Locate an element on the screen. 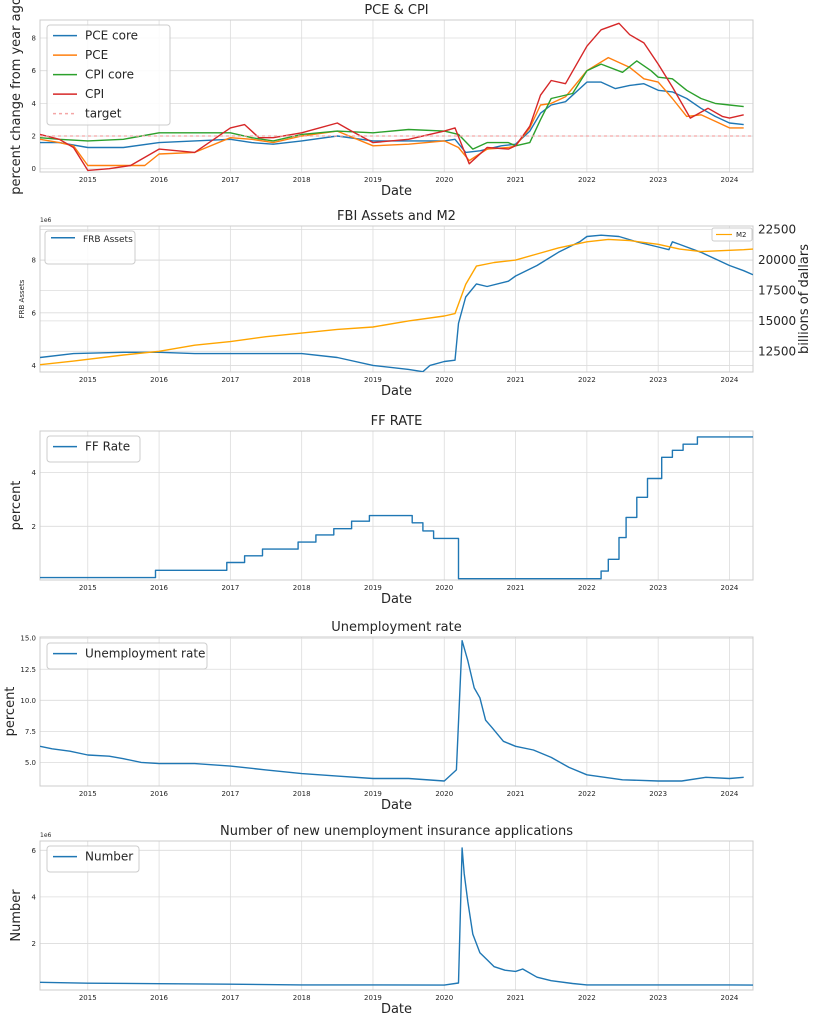  y-tick-label: 7.5 is located at coordinates (30, 732).